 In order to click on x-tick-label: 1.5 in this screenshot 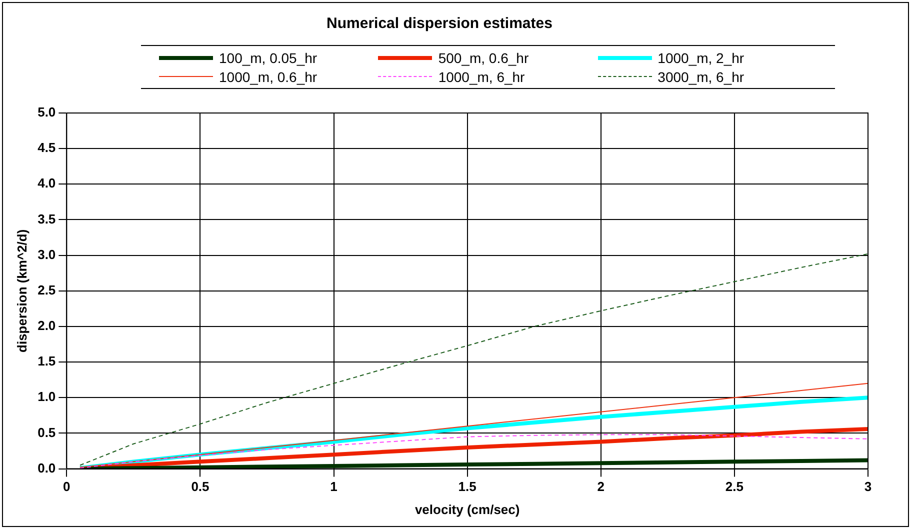, I will do `click(467, 486)`.